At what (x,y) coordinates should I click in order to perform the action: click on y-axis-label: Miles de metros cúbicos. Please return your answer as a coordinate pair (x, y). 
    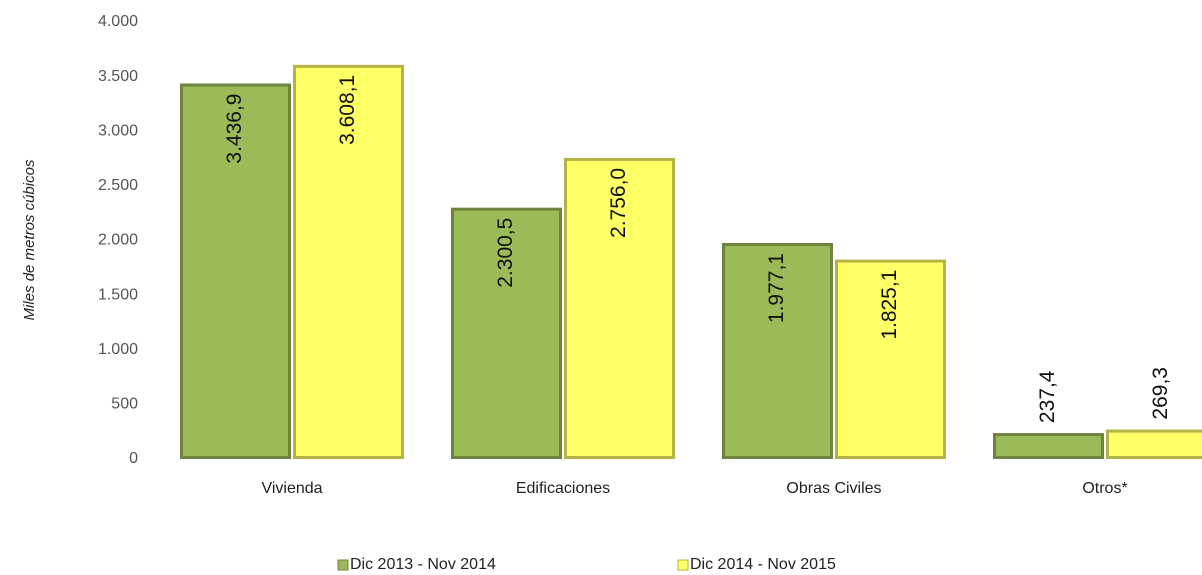
    Looking at the image, I should click on (29, 239).